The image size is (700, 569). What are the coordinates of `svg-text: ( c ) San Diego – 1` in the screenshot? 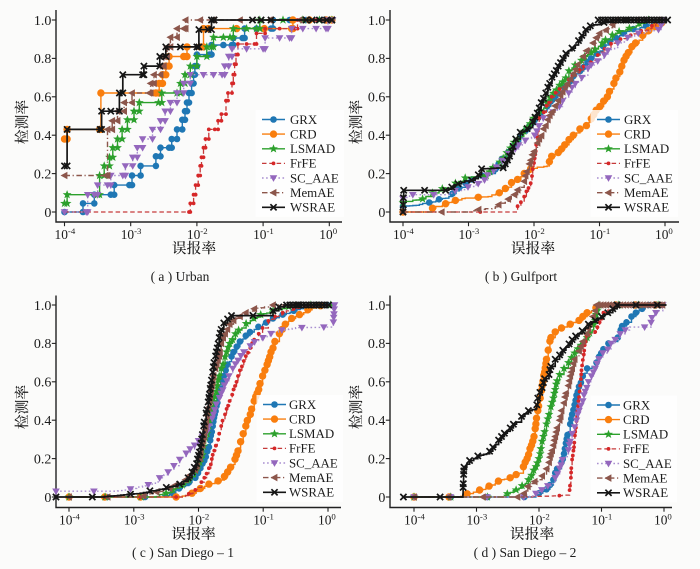 It's located at (183, 552).